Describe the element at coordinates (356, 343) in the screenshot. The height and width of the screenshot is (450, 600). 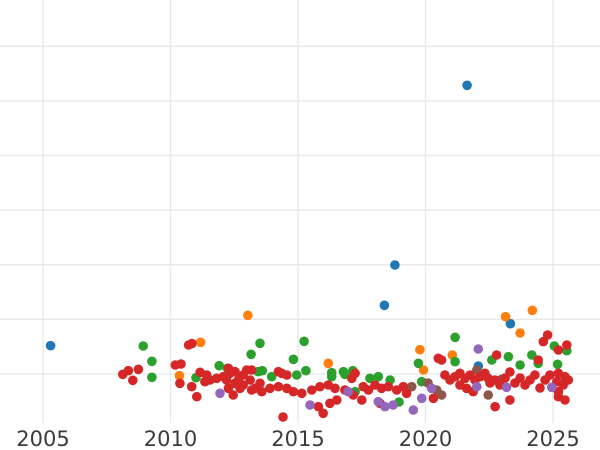
I see `series-orange` at that location.